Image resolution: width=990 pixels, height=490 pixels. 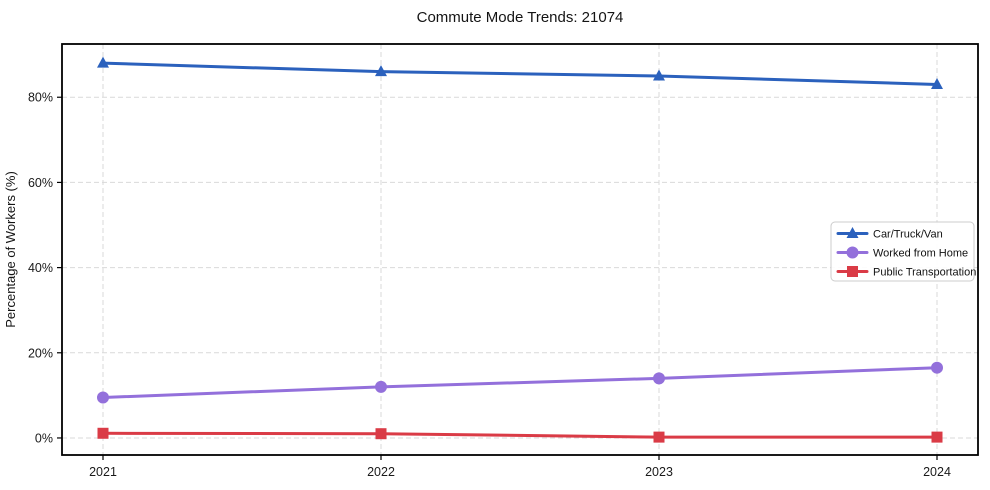 What do you see at coordinates (103, 472) in the screenshot?
I see `x-tick-label: 2021` at bounding box center [103, 472].